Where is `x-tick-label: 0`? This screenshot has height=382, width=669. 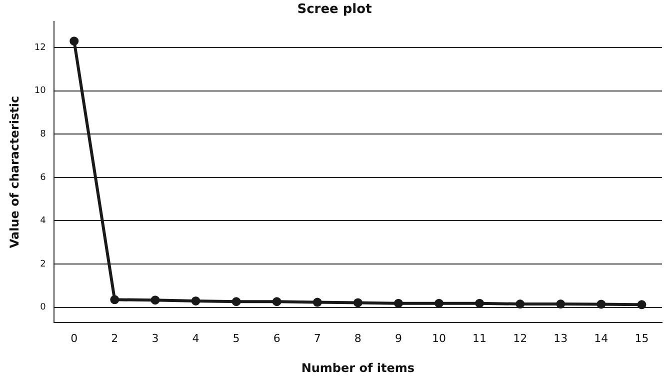
x-tick-label: 0 is located at coordinates (74, 338).